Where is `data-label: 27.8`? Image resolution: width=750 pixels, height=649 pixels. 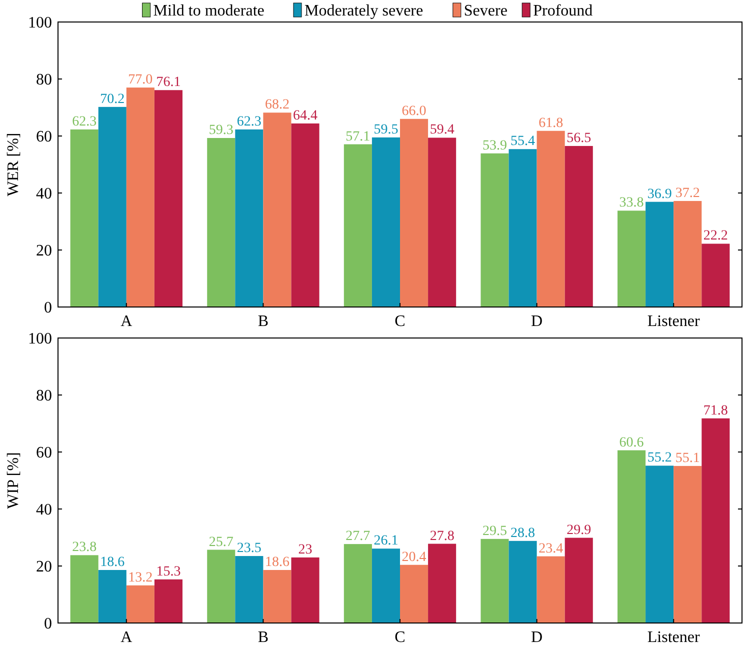 data-label: 27.8 is located at coordinates (442, 536).